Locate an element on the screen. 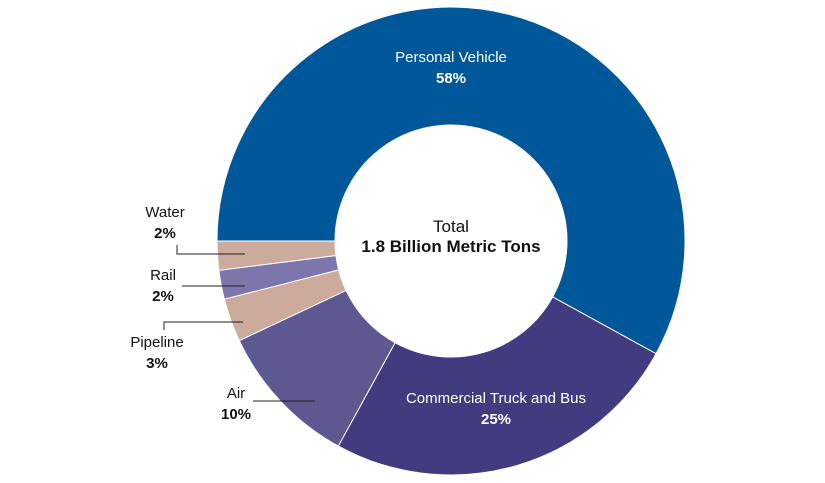  slice-value-personal-vehicle: 58% is located at coordinates (451, 78).